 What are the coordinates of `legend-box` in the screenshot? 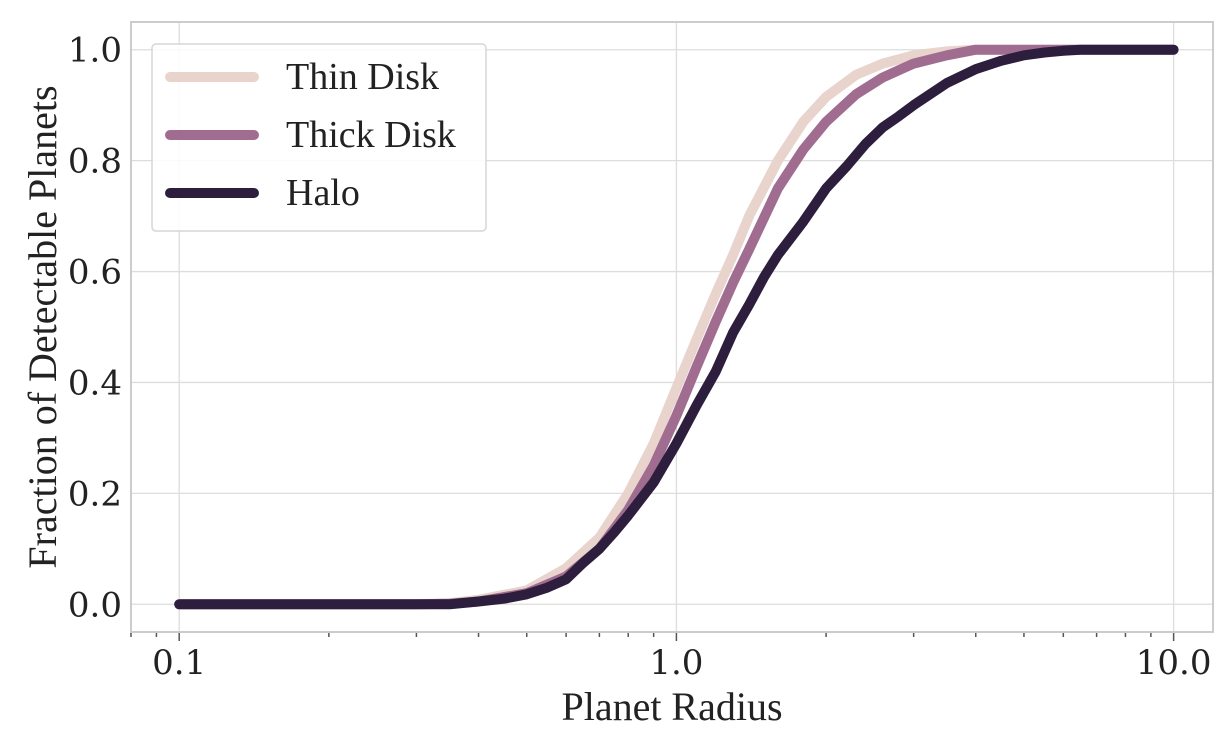 It's located at (319, 137).